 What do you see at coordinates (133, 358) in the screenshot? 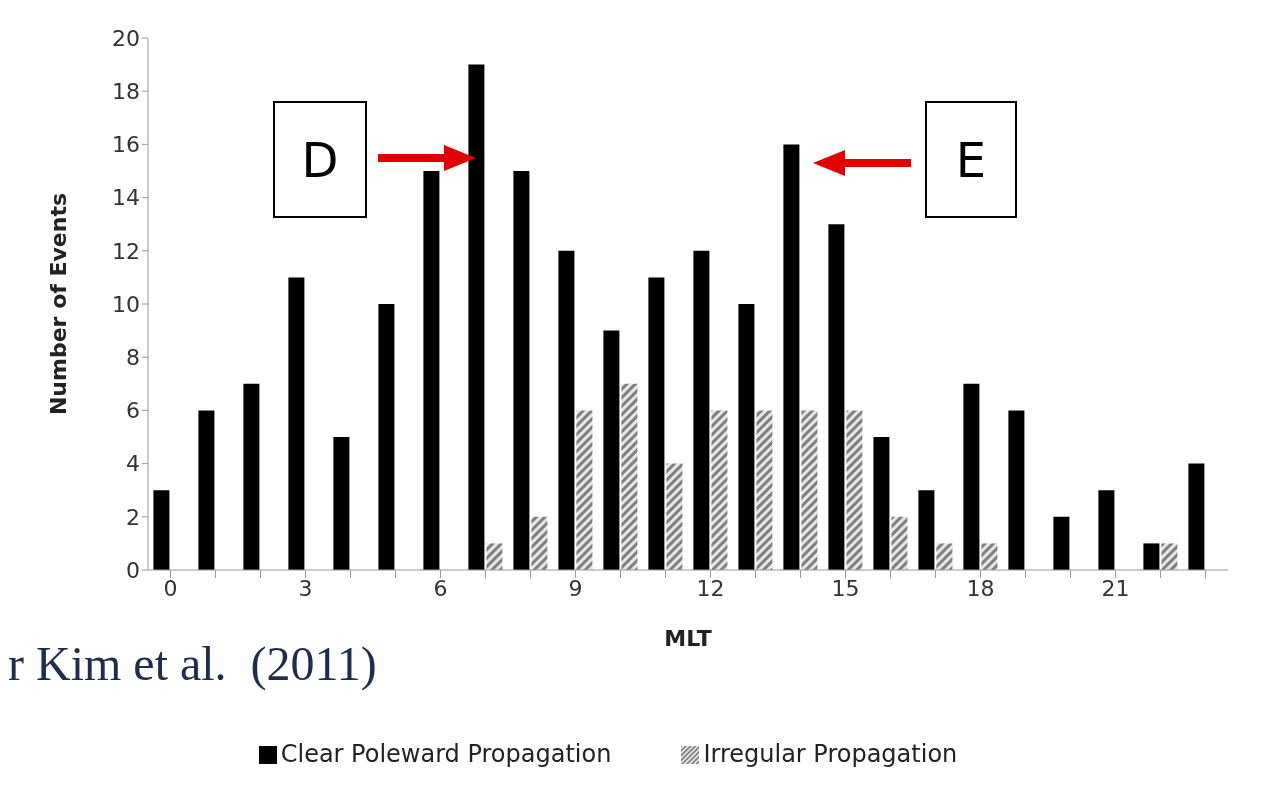
I see `y-tick-label: 8` at bounding box center [133, 358].